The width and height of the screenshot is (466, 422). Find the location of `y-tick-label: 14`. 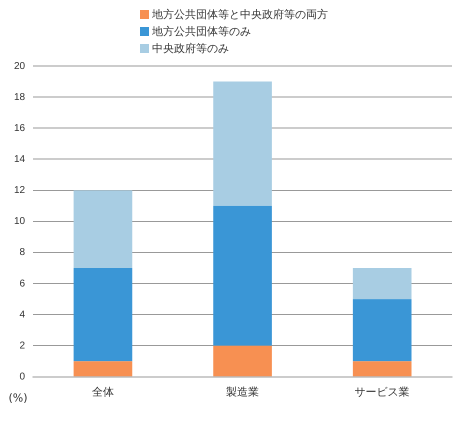

y-tick-label: 14 is located at coordinates (20, 159).